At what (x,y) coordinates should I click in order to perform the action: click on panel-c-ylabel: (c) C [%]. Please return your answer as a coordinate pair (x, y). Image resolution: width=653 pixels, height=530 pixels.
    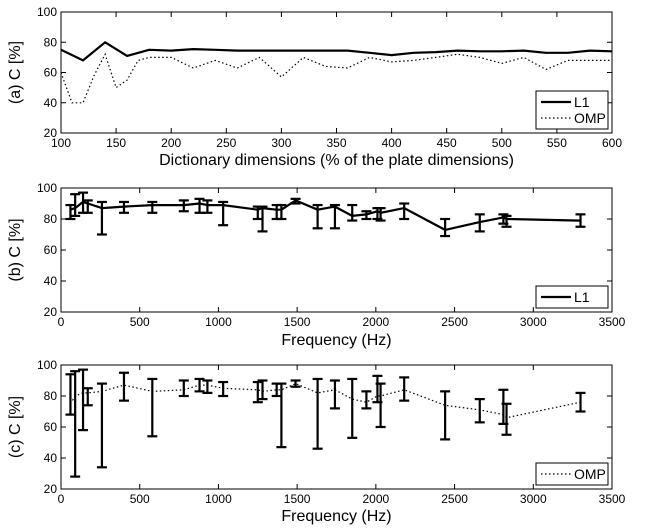
    Looking at the image, I should click on (15, 427).